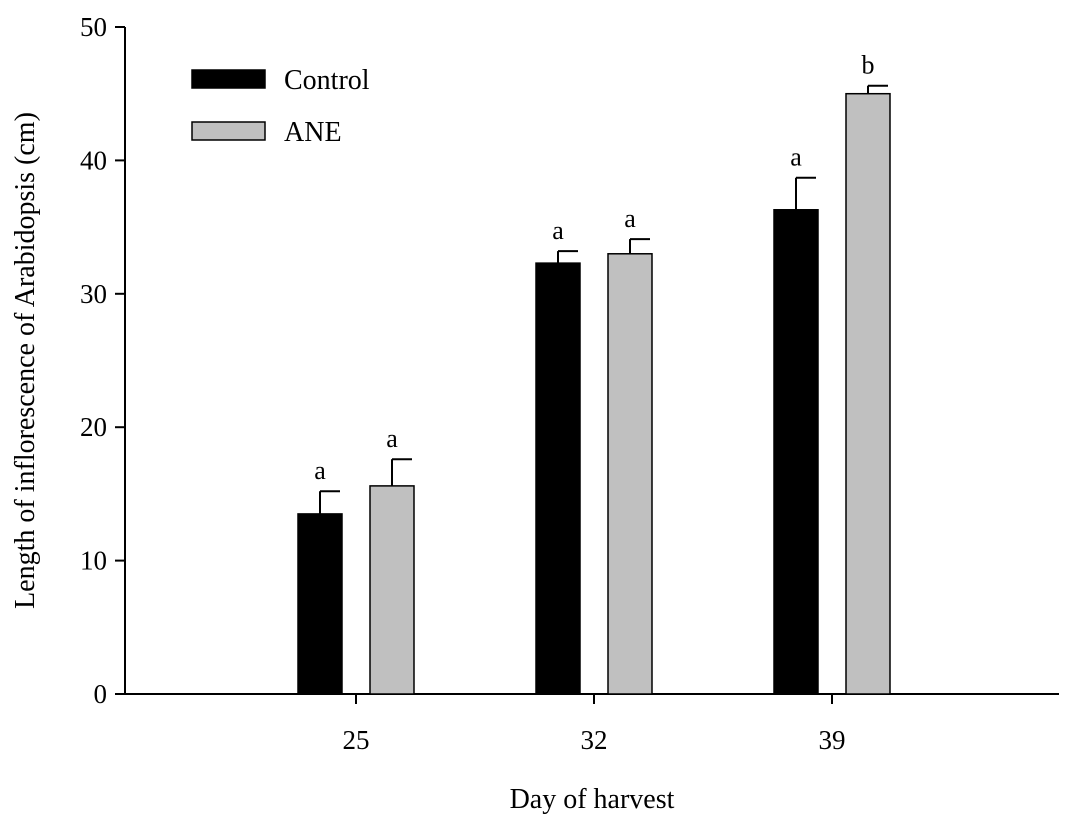 Image resolution: width=1073 pixels, height=819 pixels. I want to click on legend-label-ane: ANE, so click(313, 132).